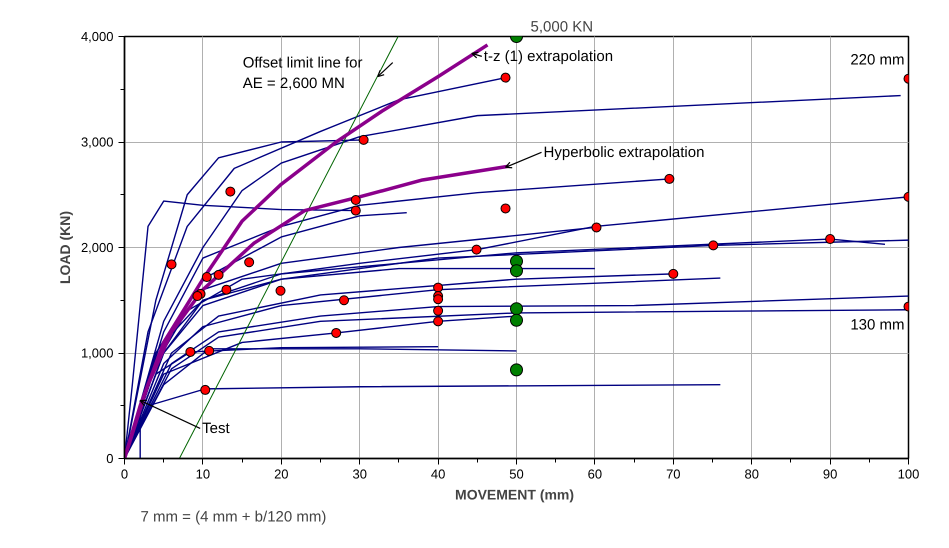 The height and width of the screenshot is (548, 949). What do you see at coordinates (64, 247) in the screenshot?
I see `y-axis-title: LOAD (KN)` at bounding box center [64, 247].